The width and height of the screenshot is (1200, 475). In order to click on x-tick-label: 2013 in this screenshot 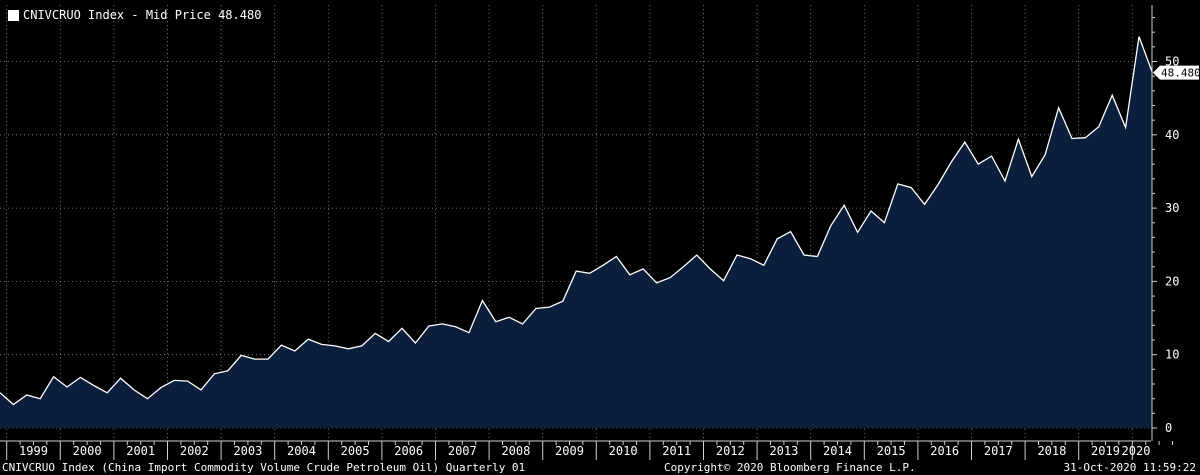, I will do `click(783, 451)`.